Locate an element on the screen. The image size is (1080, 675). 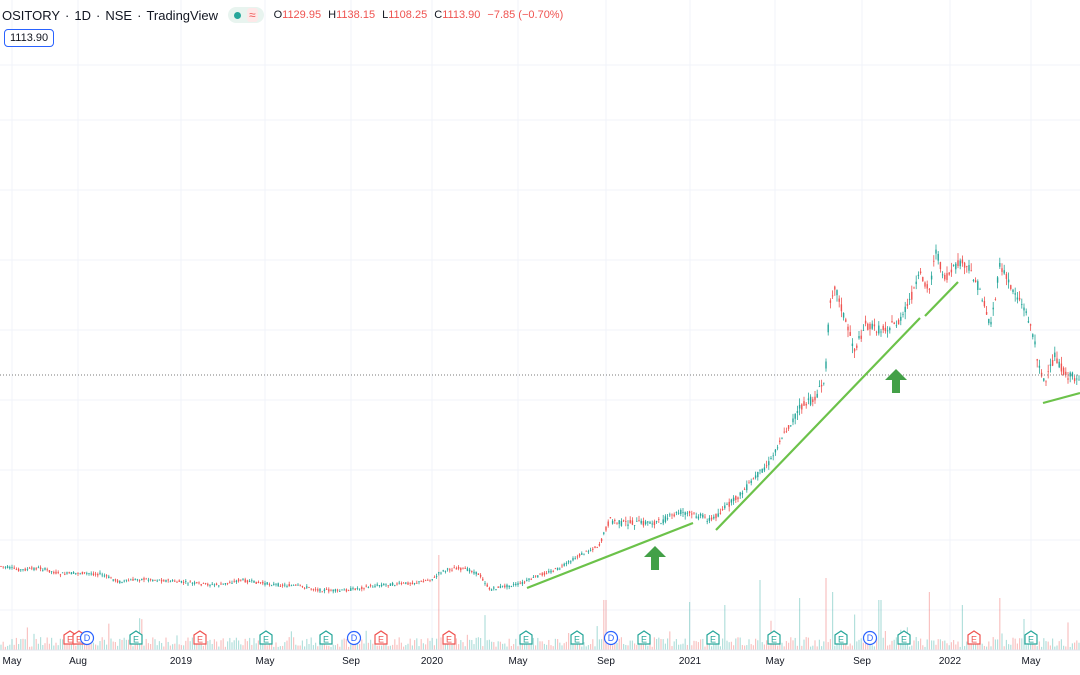
dividend-circle is located at coordinates (611, 638).